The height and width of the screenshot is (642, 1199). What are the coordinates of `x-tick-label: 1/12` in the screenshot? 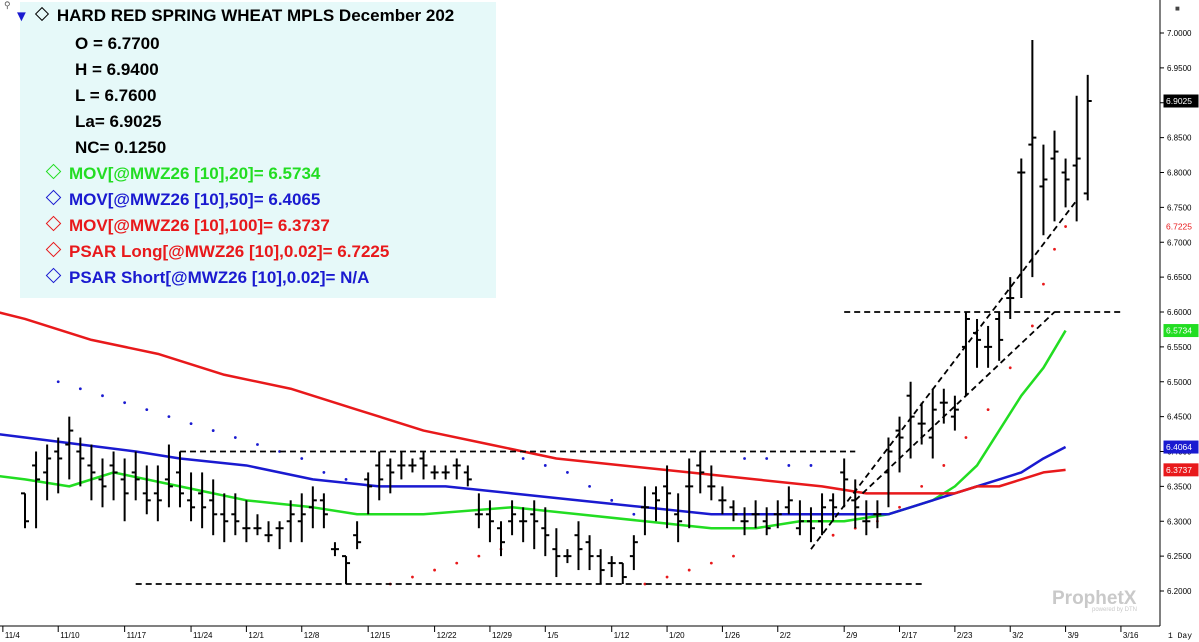 It's located at (622, 635).